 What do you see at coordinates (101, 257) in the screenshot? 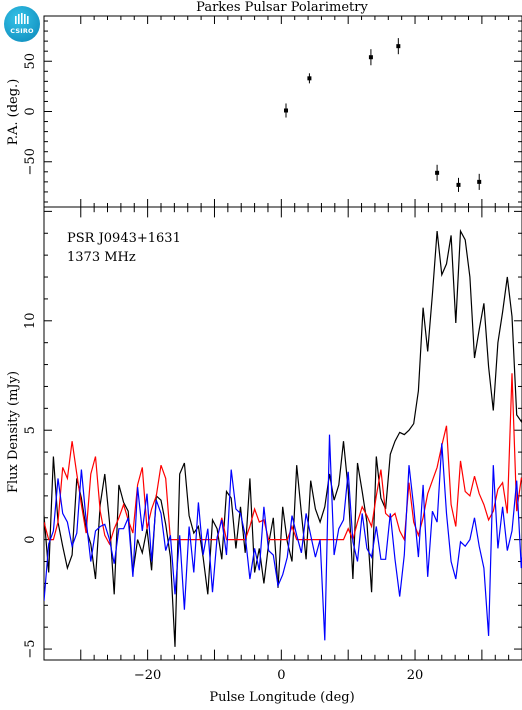
I see `frequency-annotation: 1373 MHz` at bounding box center [101, 257].